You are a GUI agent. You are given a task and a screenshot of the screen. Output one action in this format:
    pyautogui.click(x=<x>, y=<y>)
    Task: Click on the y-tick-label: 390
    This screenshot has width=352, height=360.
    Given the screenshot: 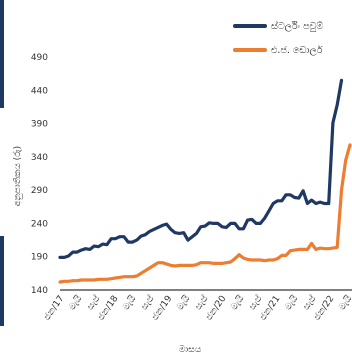 What is the action you would take?
    pyautogui.click(x=39, y=125)
    